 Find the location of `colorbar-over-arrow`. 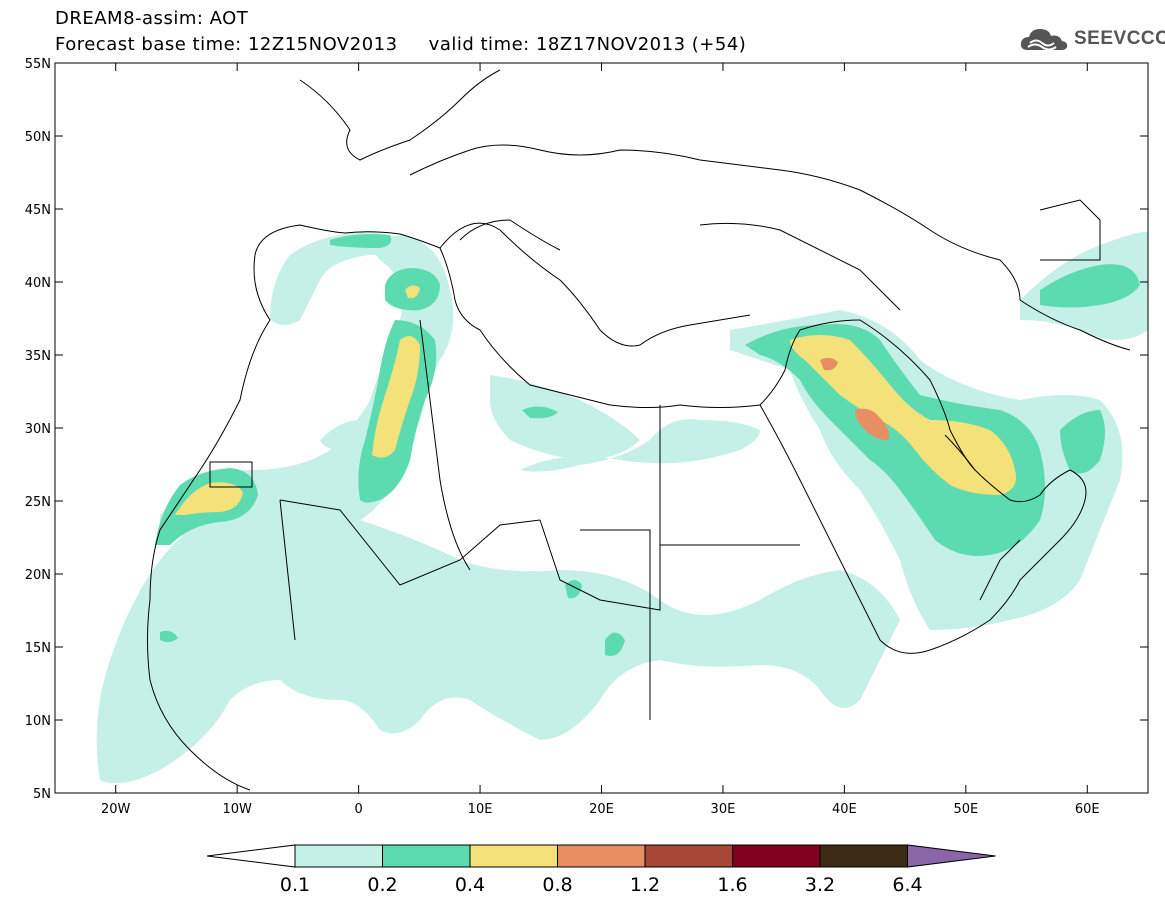

colorbar-over-arrow is located at coordinates (951, 856).